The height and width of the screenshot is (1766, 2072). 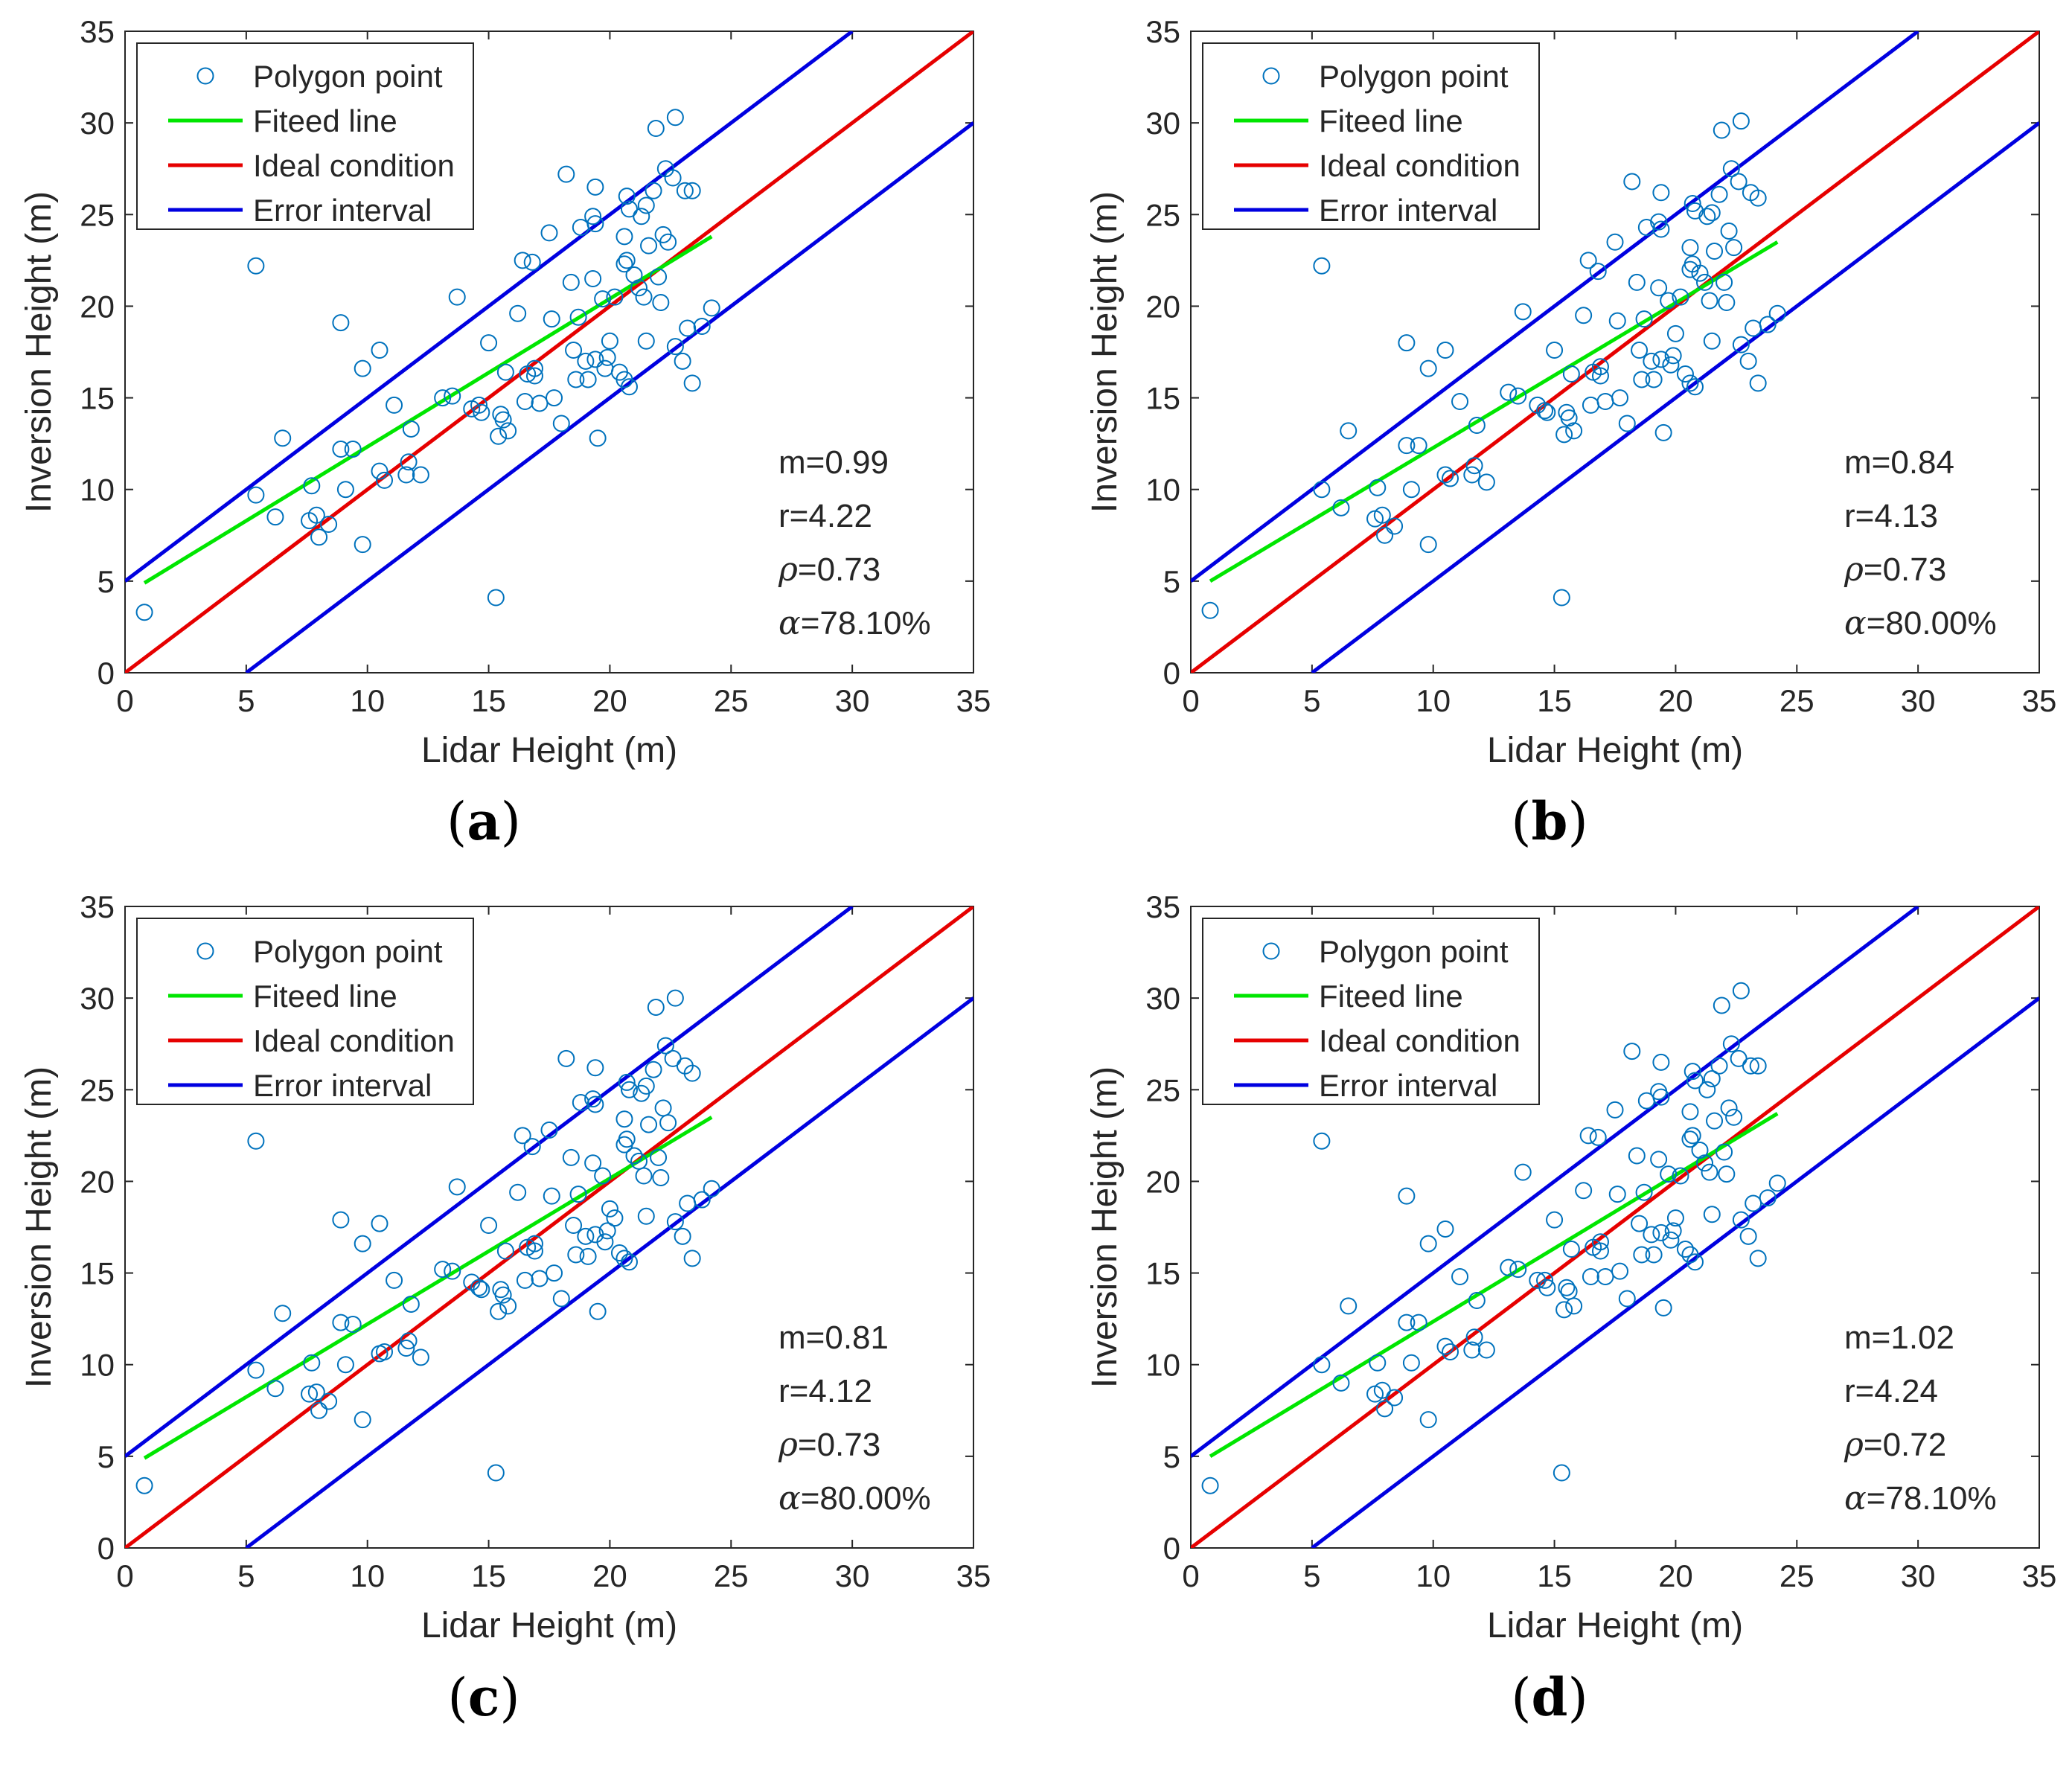 I want to click on caption-letter: b, so click(x=1550, y=821).